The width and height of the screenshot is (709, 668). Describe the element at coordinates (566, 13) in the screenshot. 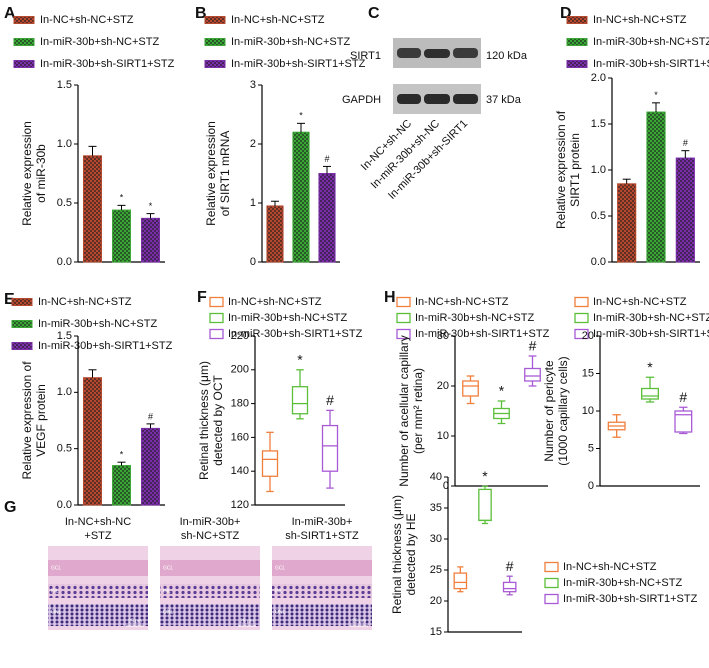

I see `panel-letter: D` at that location.